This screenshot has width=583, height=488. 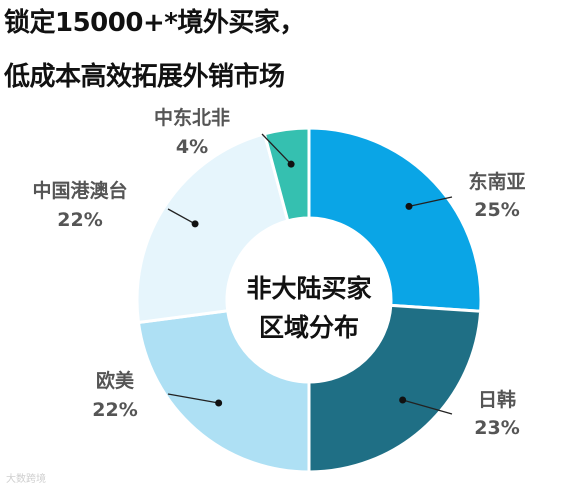 What do you see at coordinates (496, 428) in the screenshot?
I see `slice-value-label: 23%` at bounding box center [496, 428].